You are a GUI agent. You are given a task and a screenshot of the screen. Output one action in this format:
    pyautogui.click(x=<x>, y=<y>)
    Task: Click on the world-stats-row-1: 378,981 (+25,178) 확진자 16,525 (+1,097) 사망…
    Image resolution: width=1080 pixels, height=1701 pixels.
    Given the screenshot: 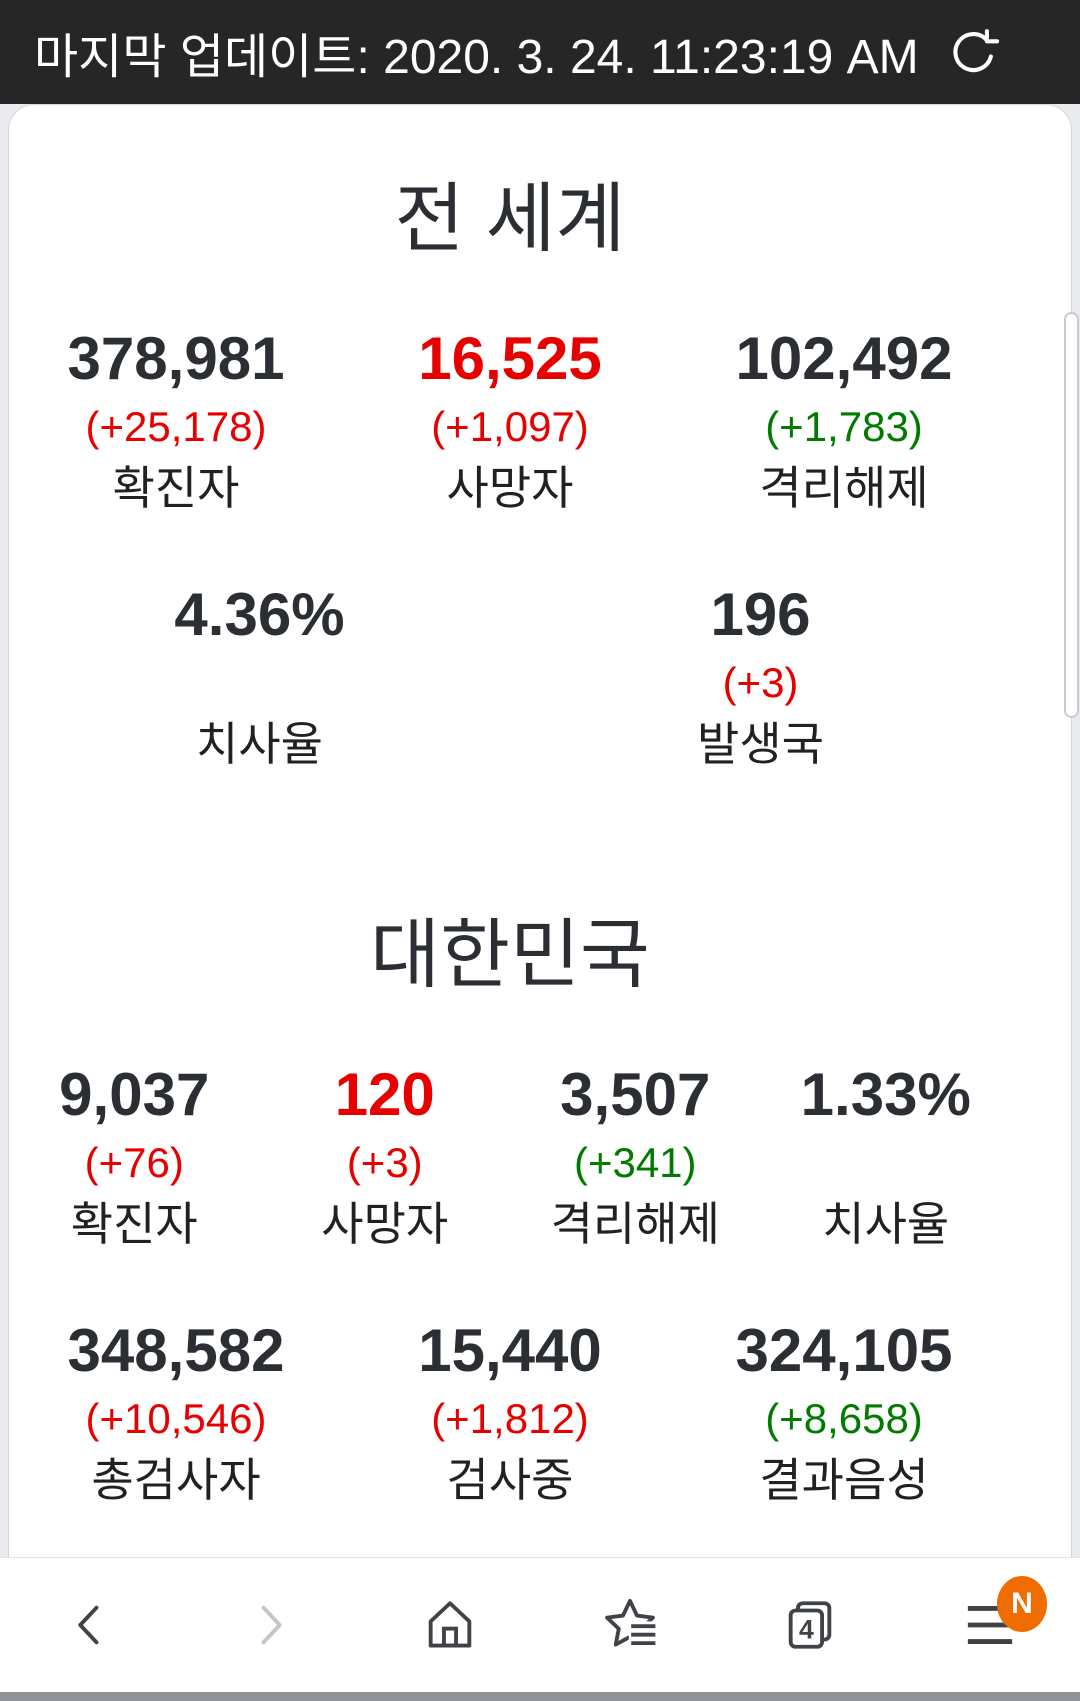 What is the action you would take?
    pyautogui.click(x=510, y=419)
    